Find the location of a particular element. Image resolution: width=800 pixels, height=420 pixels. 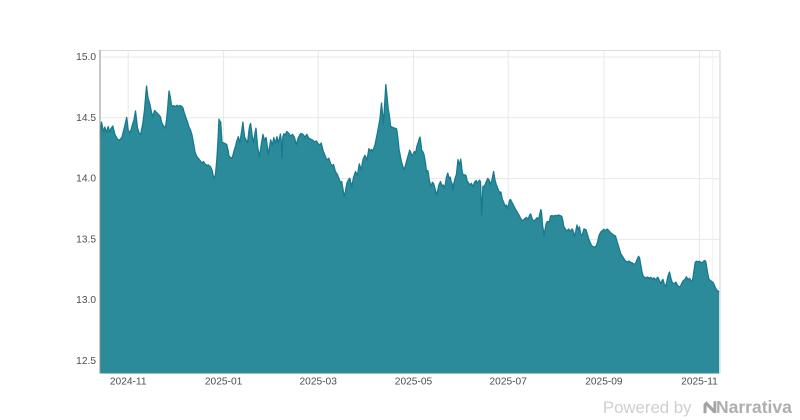

svg-text: 14.0 is located at coordinates (86, 179).